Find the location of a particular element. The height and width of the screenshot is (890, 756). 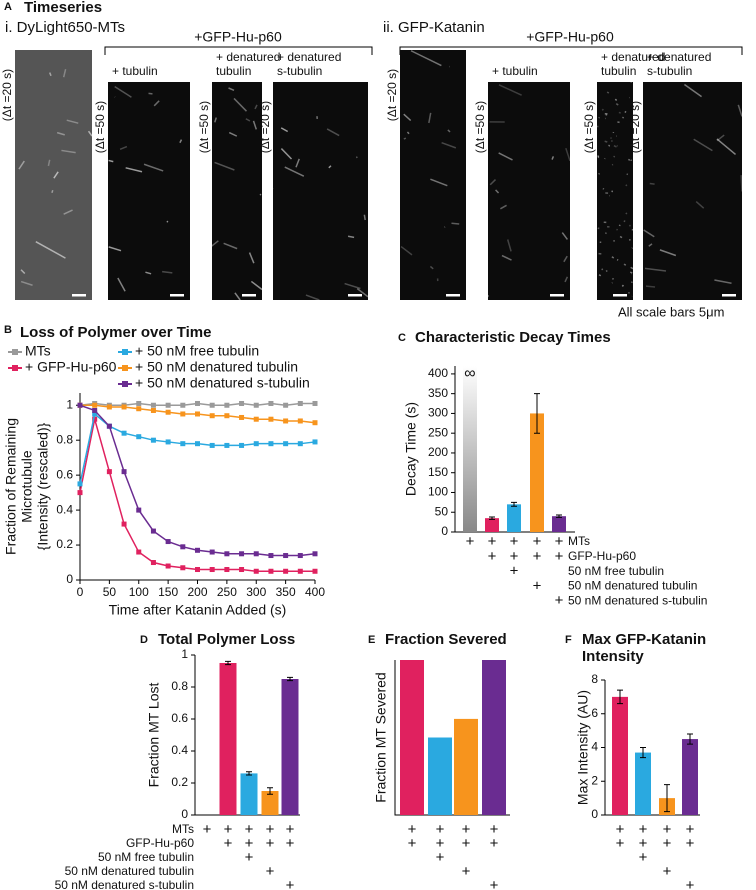

x-tick-label: 250 is located at coordinates (227, 592).